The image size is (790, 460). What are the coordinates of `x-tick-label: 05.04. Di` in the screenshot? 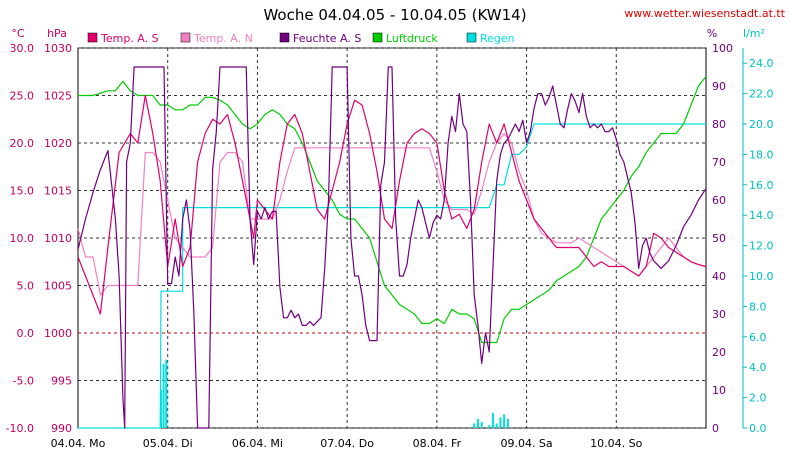 It's located at (168, 443).